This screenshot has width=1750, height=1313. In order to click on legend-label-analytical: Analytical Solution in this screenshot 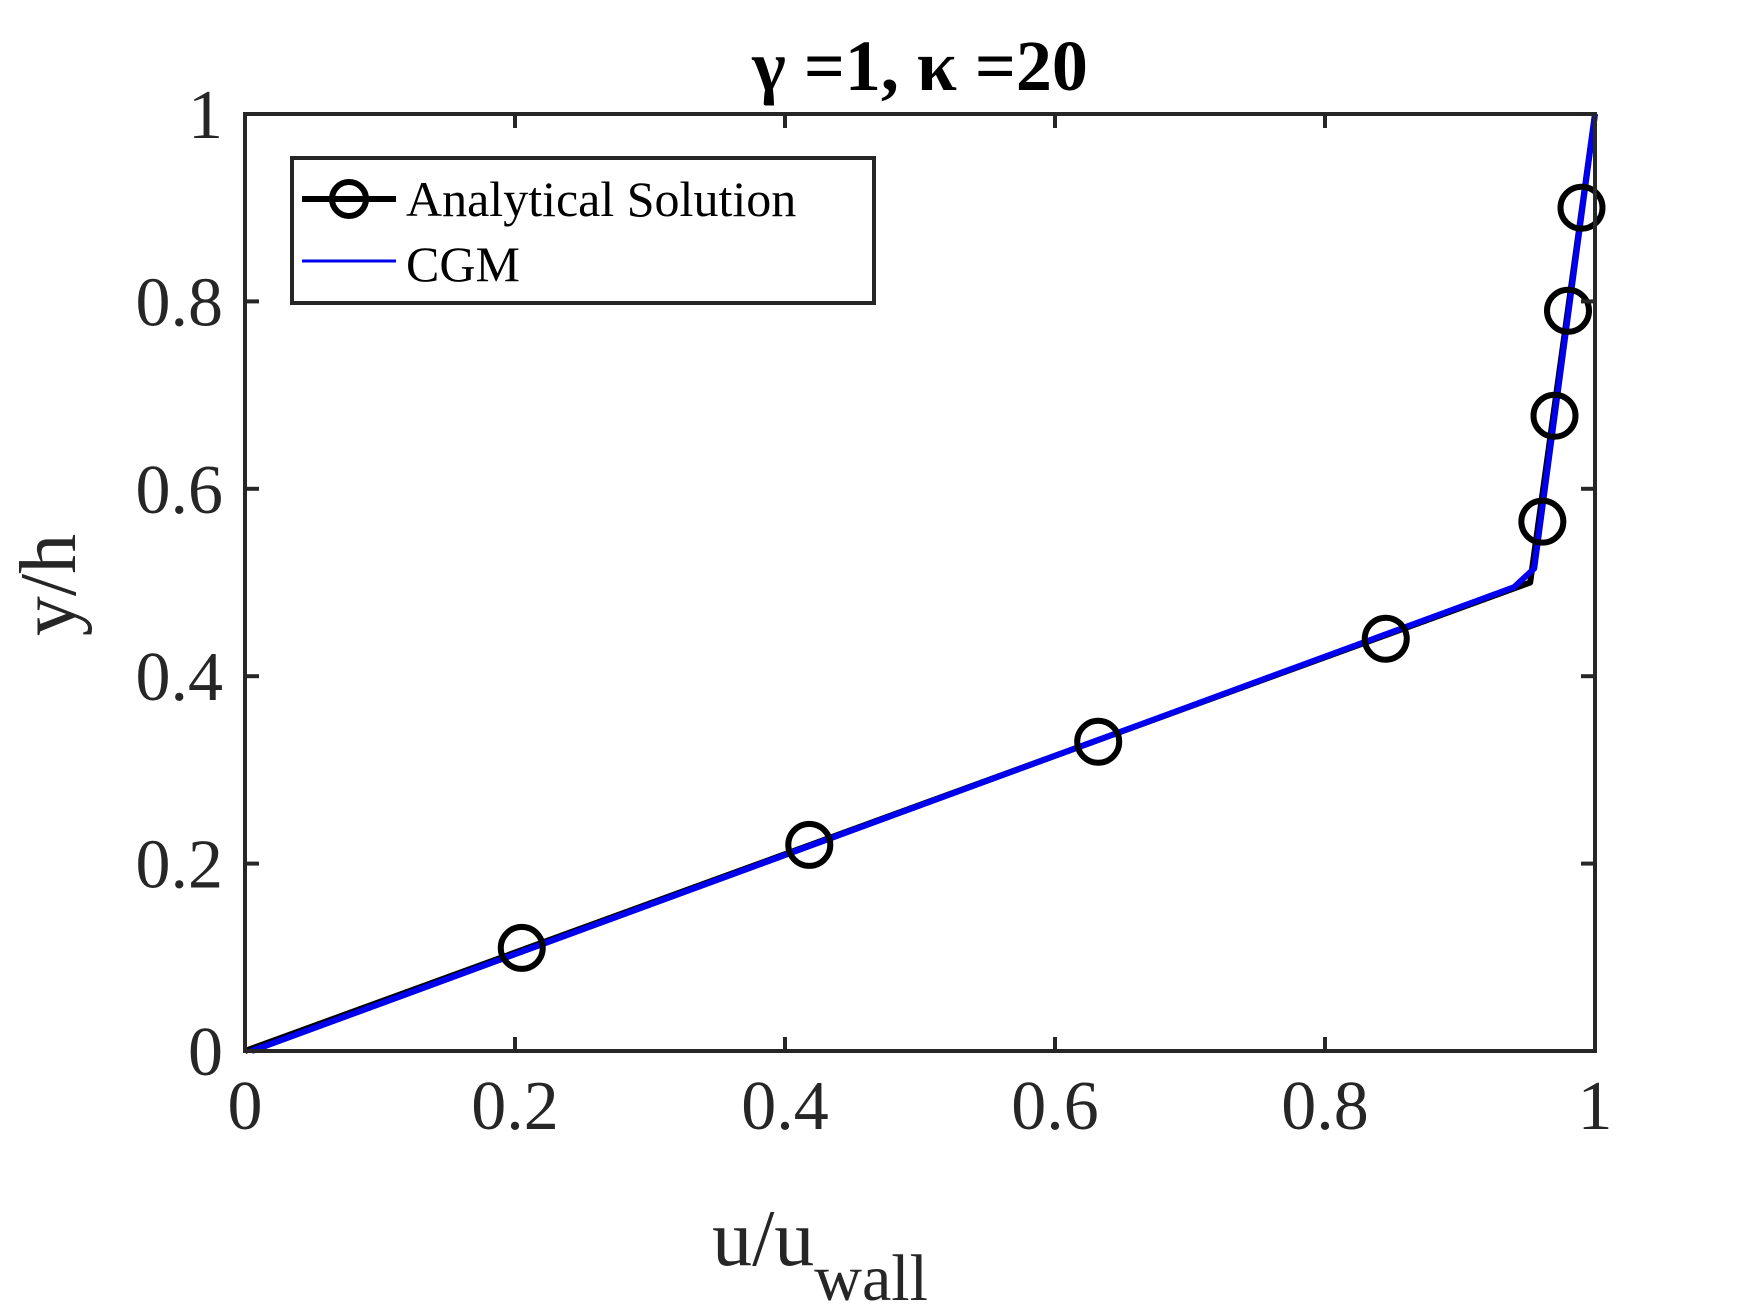, I will do `click(601, 199)`.